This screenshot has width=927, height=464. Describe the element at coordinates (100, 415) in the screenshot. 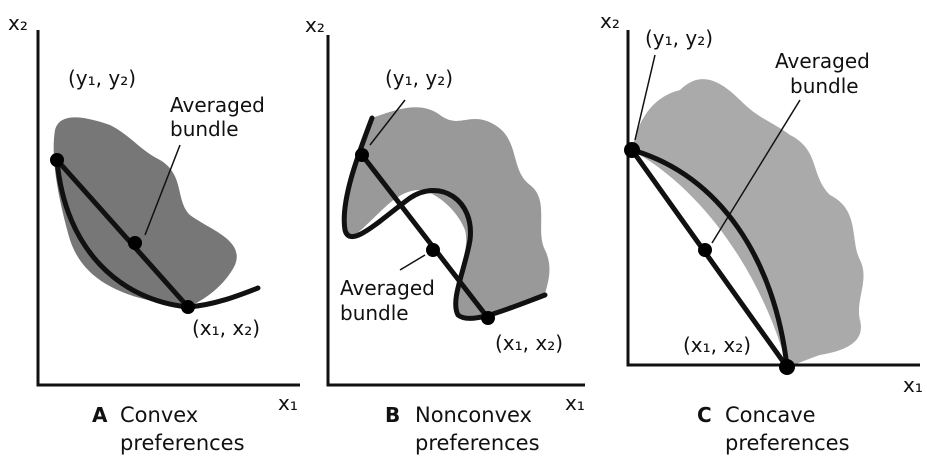

I see `panel-letter: A` at that location.